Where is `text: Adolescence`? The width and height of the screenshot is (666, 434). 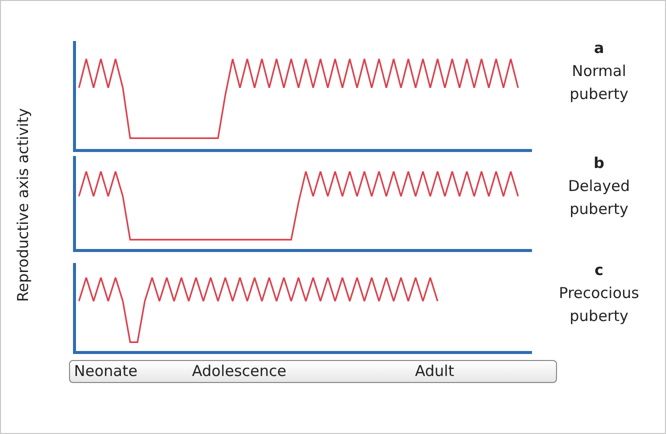 text: Adolescence is located at coordinates (239, 371).